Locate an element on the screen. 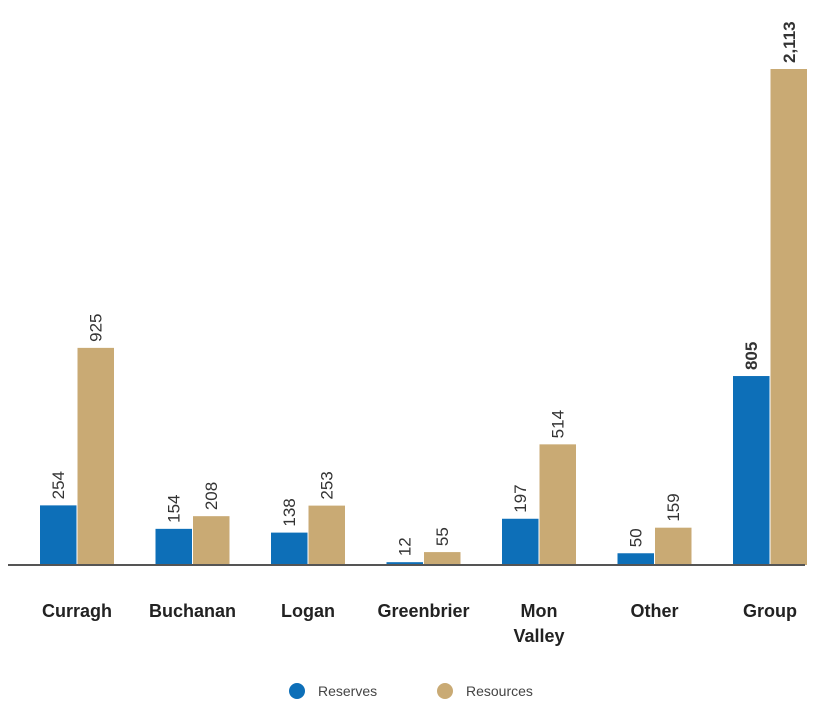 The image size is (813, 703). legend-label-resources: Resources is located at coordinates (499, 691).